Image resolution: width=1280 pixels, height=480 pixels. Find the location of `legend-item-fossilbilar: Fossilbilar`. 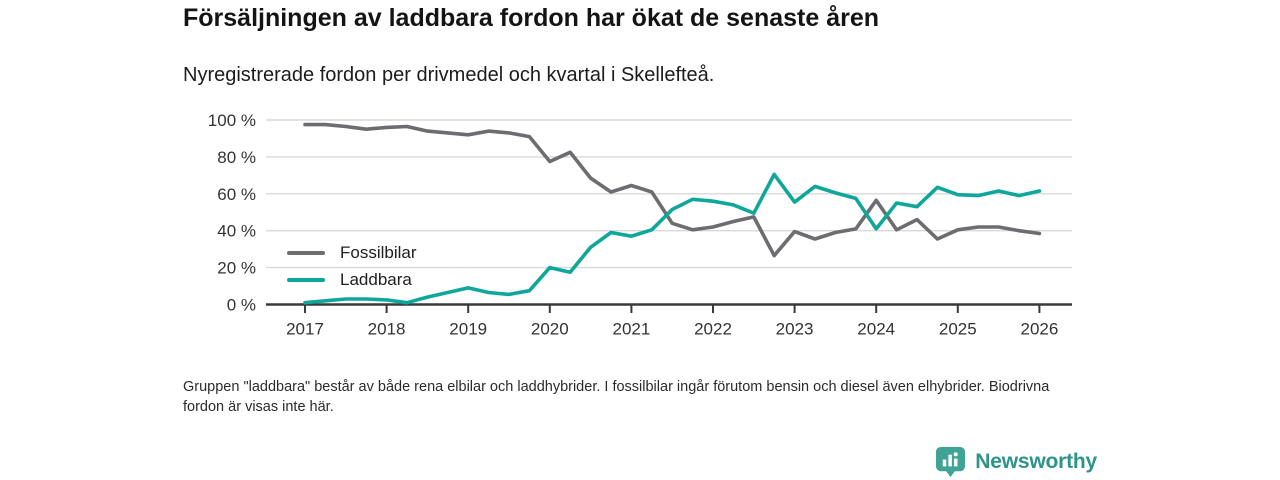

legend-item-fossilbilar: Fossilbilar is located at coordinates (352, 252).